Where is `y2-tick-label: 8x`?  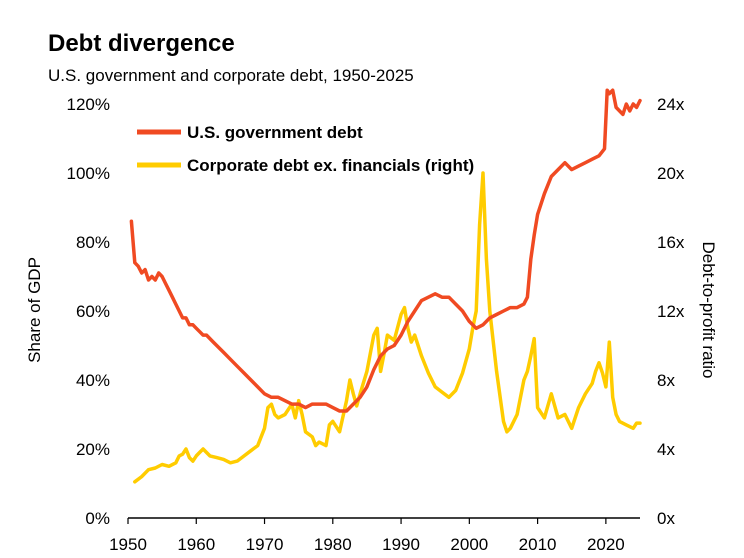 y2-tick-label: 8x is located at coordinates (666, 380).